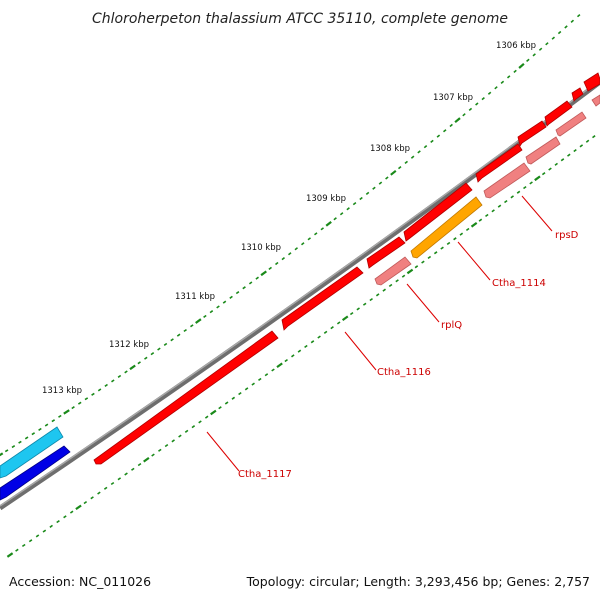  What do you see at coordinates (393, 271) in the screenshot?
I see `gene-rplq` at bounding box center [393, 271].